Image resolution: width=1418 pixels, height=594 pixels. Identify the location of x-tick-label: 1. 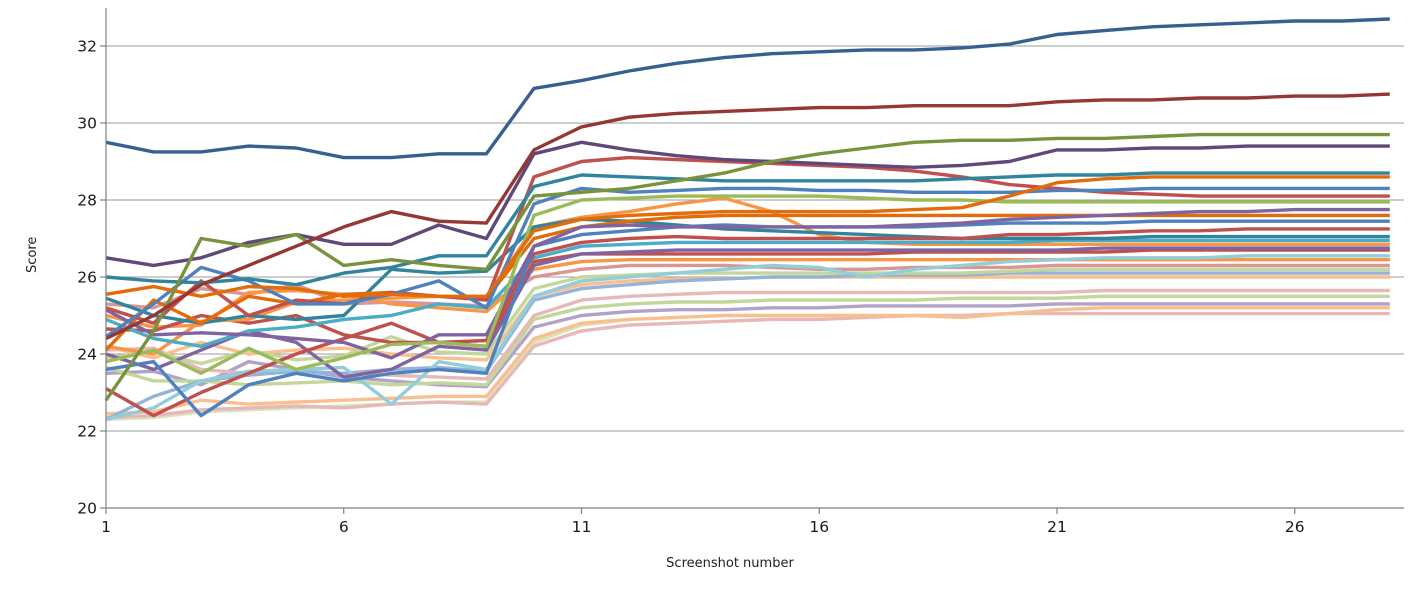
(106, 527).